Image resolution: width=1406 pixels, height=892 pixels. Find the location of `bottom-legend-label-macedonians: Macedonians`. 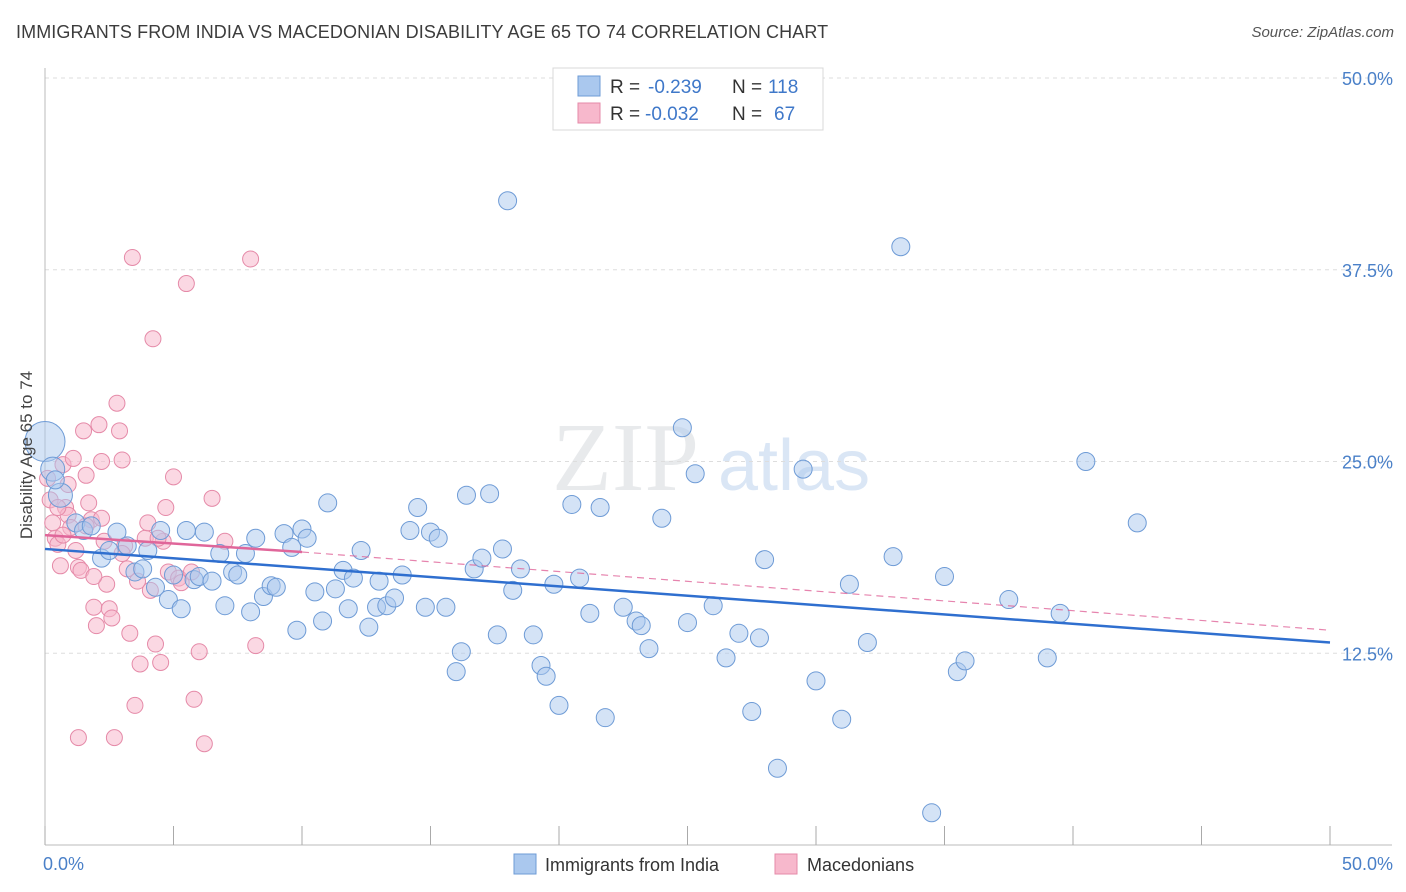

bottom-legend-label-macedonians: Macedonians is located at coordinates (860, 865).